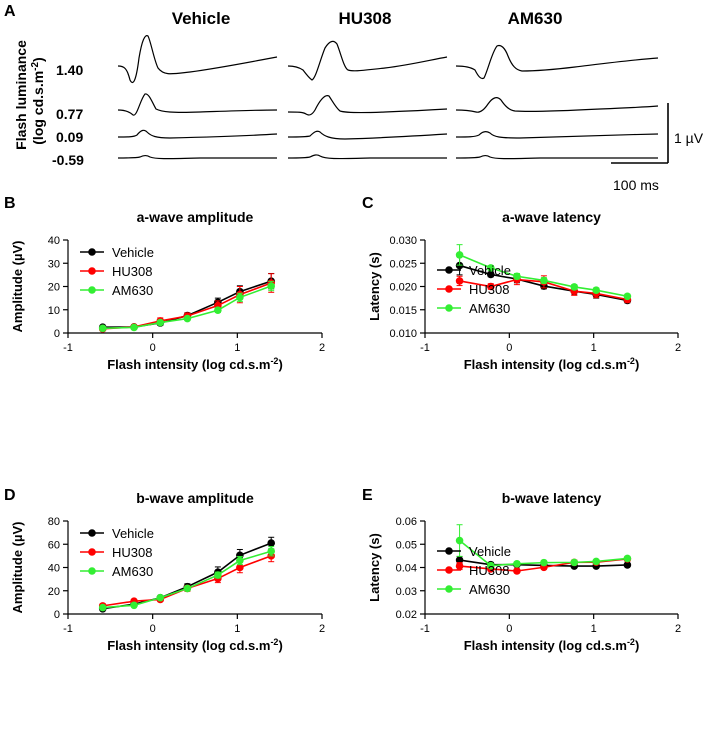 This screenshot has width=708, height=743. What do you see at coordinates (403, 311) in the screenshot?
I see `chart-c-y-tick-label: 0.015` at bounding box center [403, 311].